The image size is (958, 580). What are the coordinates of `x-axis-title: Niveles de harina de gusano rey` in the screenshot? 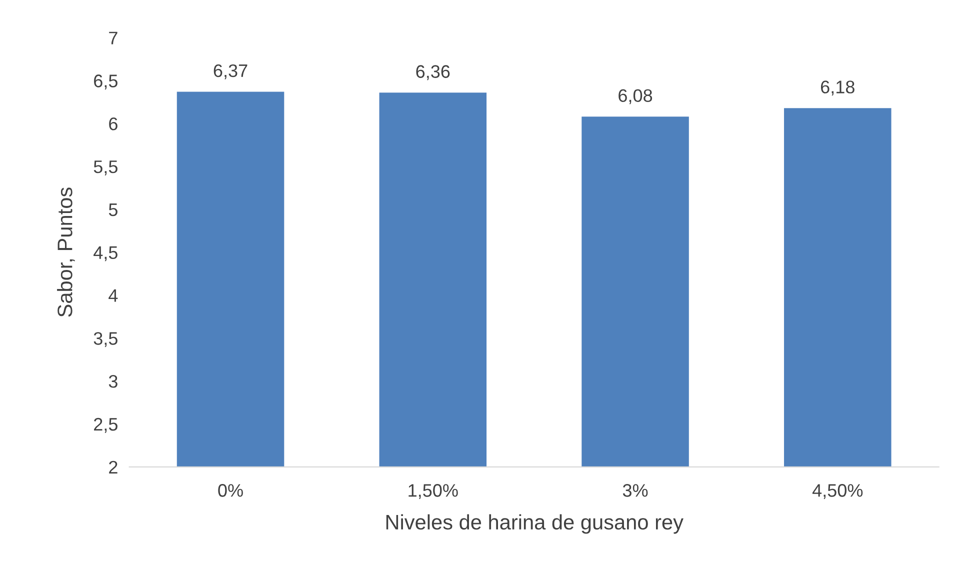 It's located at (535, 524).